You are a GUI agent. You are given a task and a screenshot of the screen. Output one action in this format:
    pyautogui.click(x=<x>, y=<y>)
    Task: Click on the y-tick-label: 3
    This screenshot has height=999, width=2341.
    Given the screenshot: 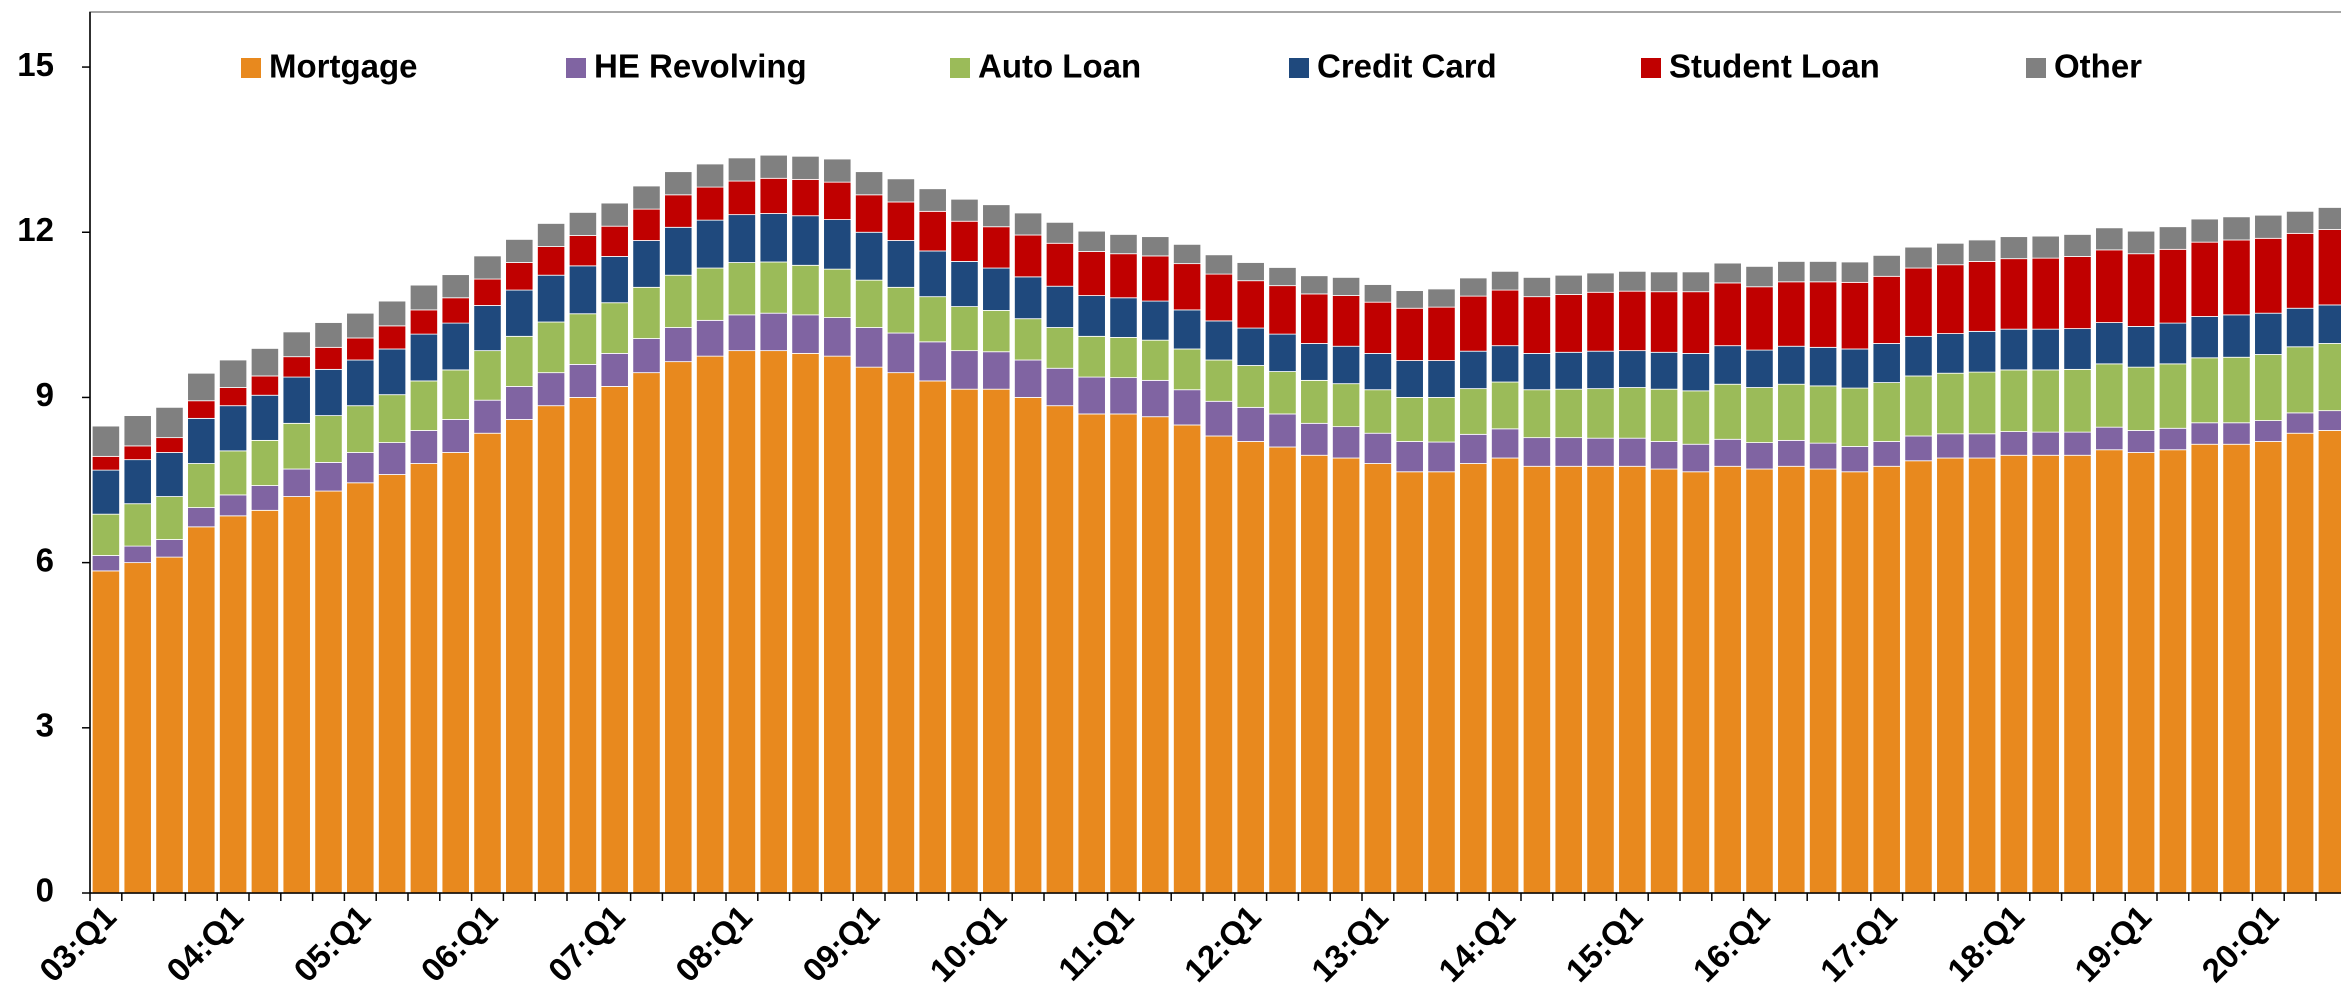 What is the action you would take?
    pyautogui.click(x=45, y=725)
    